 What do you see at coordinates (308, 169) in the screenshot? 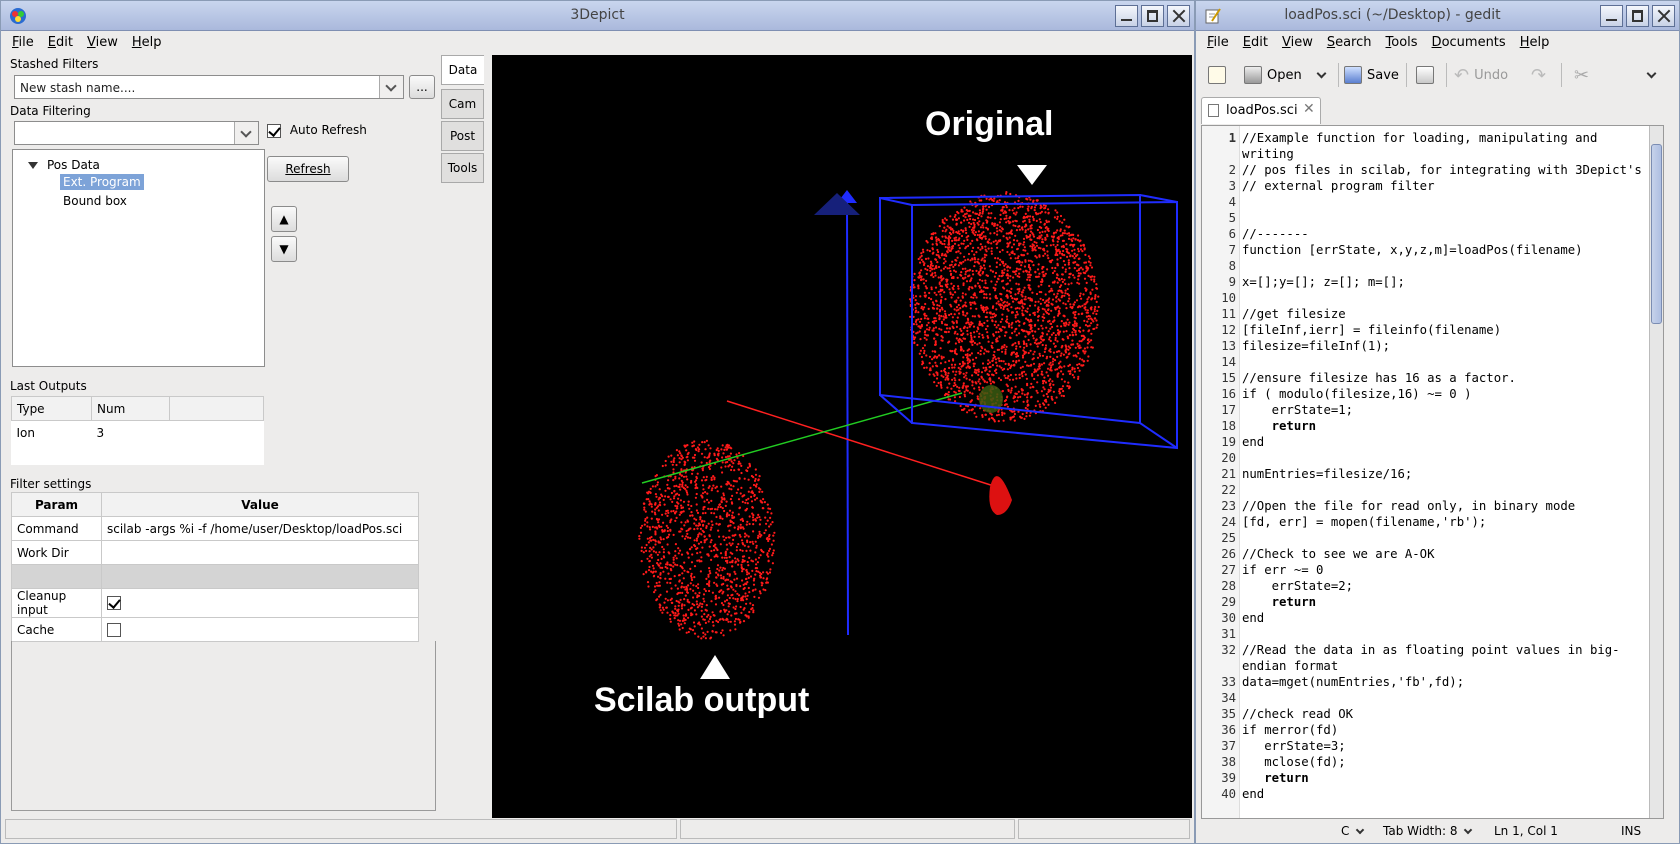
I see `refresh-button: Refresh` at bounding box center [308, 169].